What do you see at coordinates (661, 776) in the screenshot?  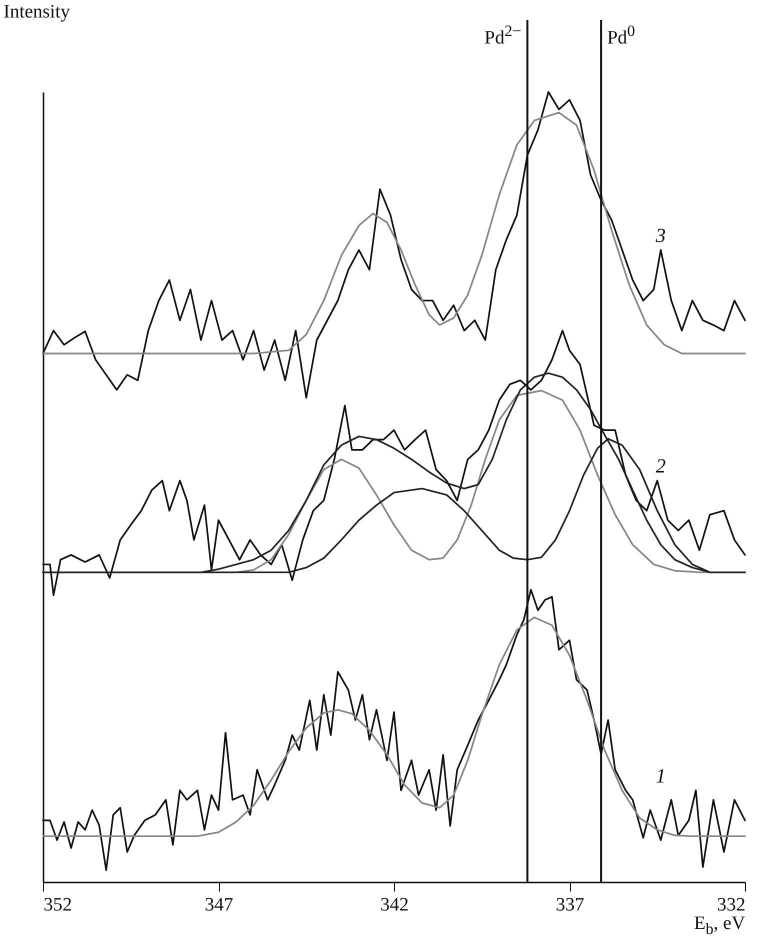 I see `series-label: 1` at bounding box center [661, 776].